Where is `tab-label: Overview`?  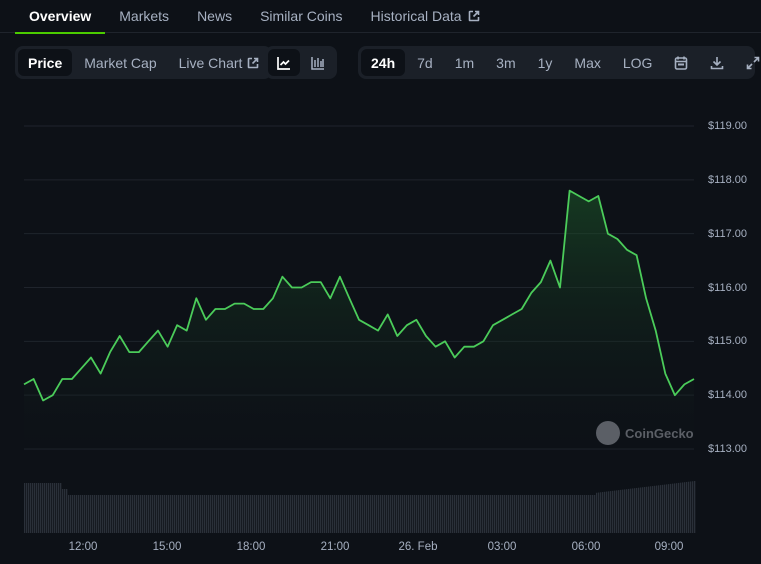 tab-label: Overview is located at coordinates (60, 16).